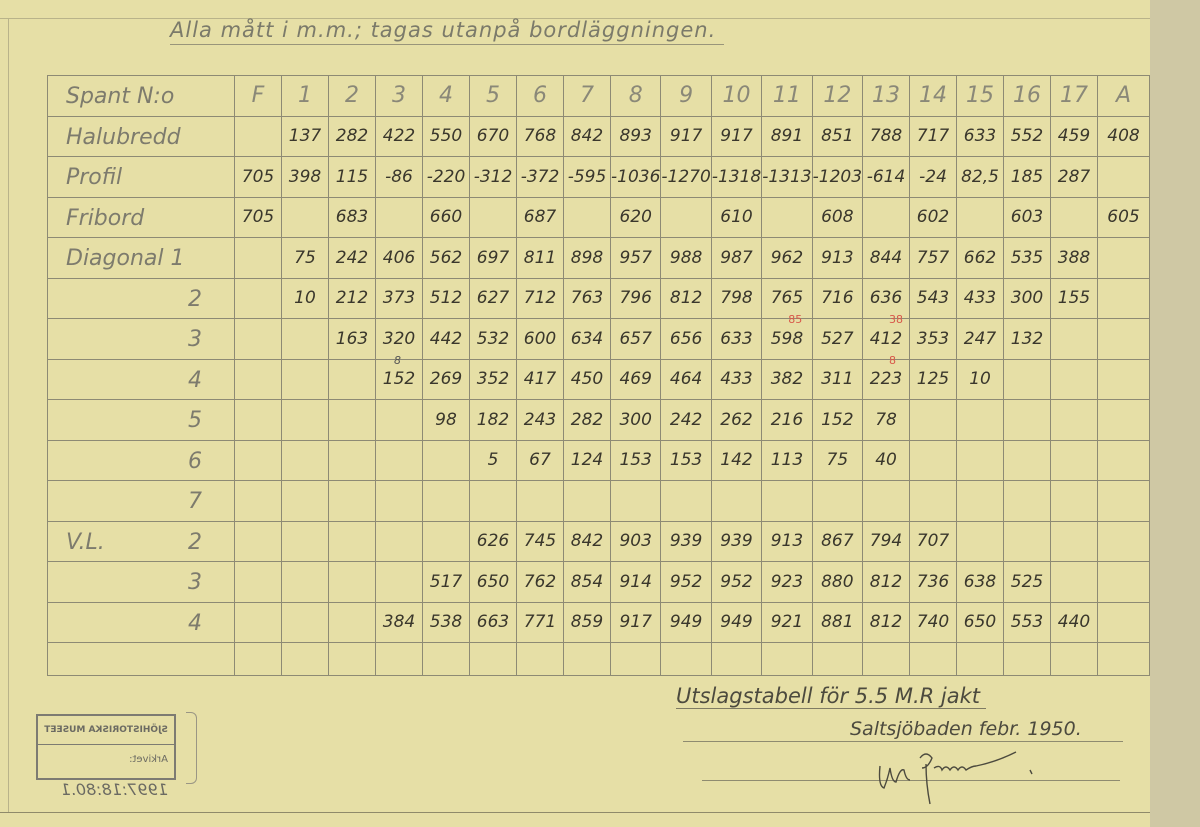  What do you see at coordinates (980, 379) in the screenshot?
I see `table-cell: 10` at bounding box center [980, 379].